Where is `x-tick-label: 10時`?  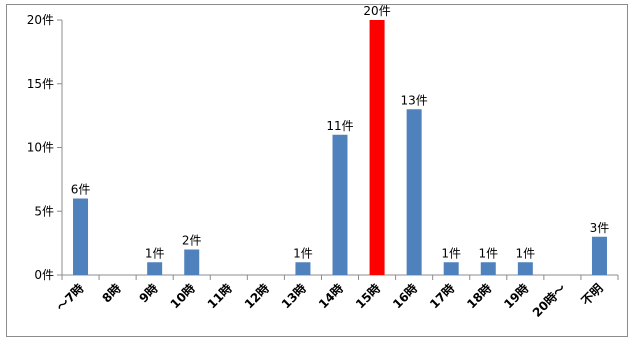
x-tick-label: 10時 is located at coordinates (182, 296).